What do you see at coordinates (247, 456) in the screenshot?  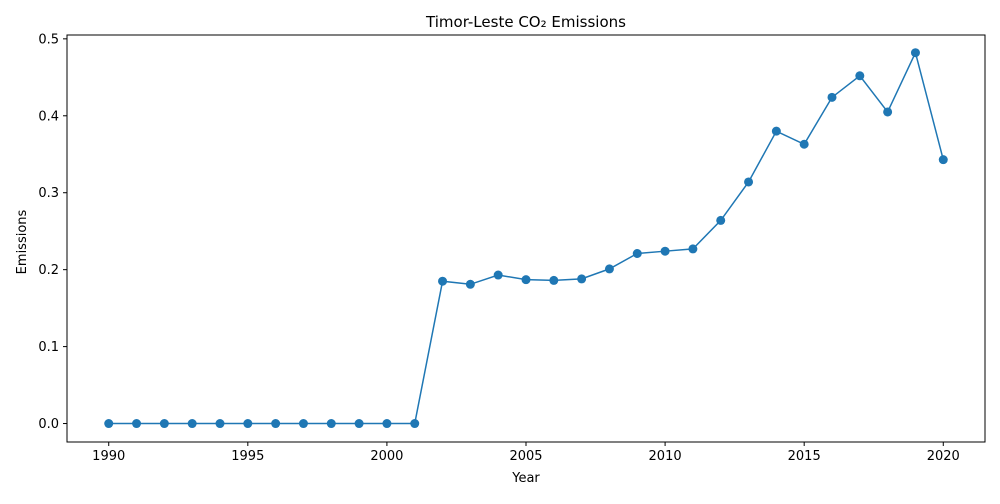 I see `x-tick-label: 1995` at bounding box center [247, 456].